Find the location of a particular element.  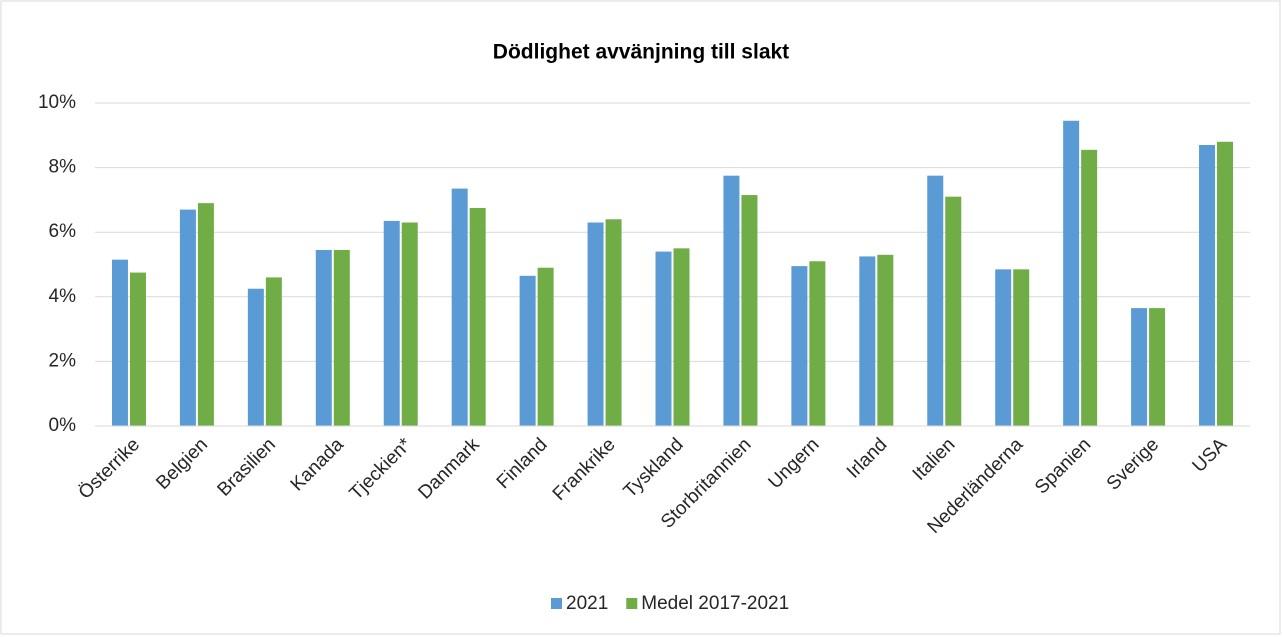

legend-label: Medel 2017-2021 is located at coordinates (715, 603).